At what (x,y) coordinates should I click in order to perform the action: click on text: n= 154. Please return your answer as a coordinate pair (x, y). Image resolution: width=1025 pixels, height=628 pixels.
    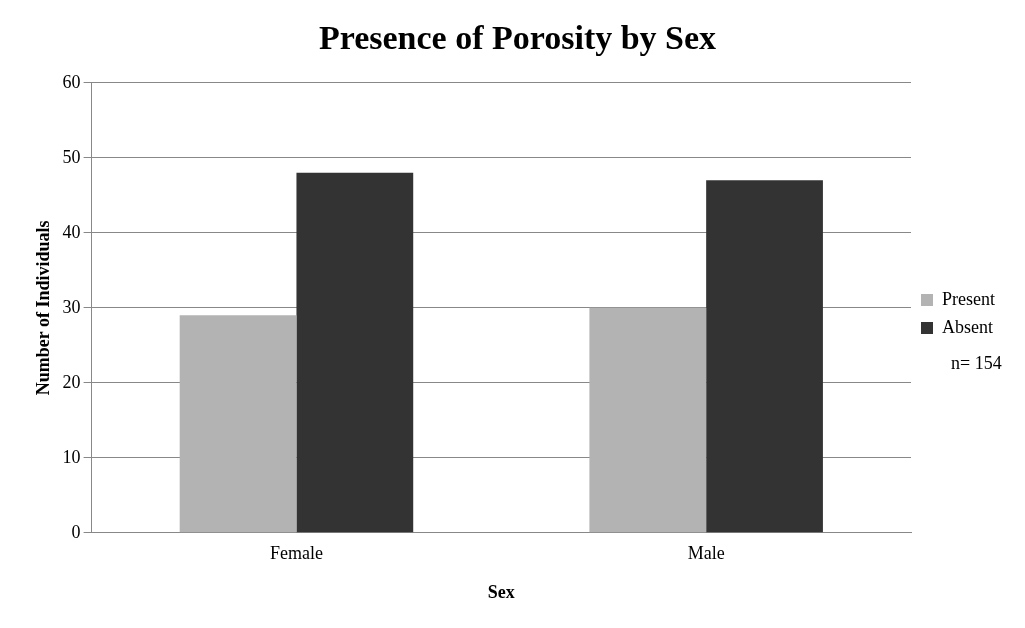
    Looking at the image, I should click on (976, 363).